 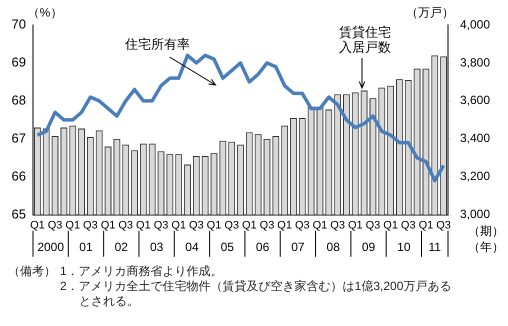 What do you see at coordinates (32, 271) in the screenshot?
I see `text: （備考）` at bounding box center [32, 271].